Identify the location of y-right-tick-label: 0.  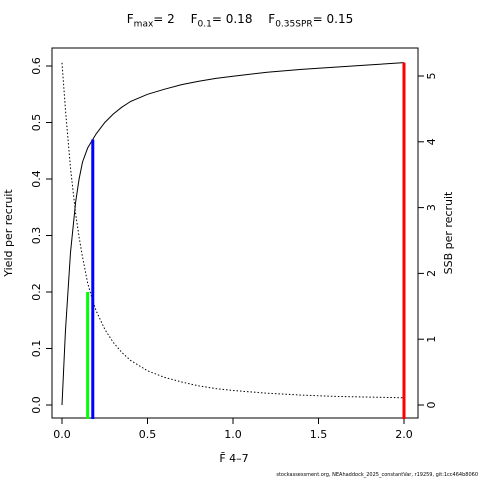
(431, 405).